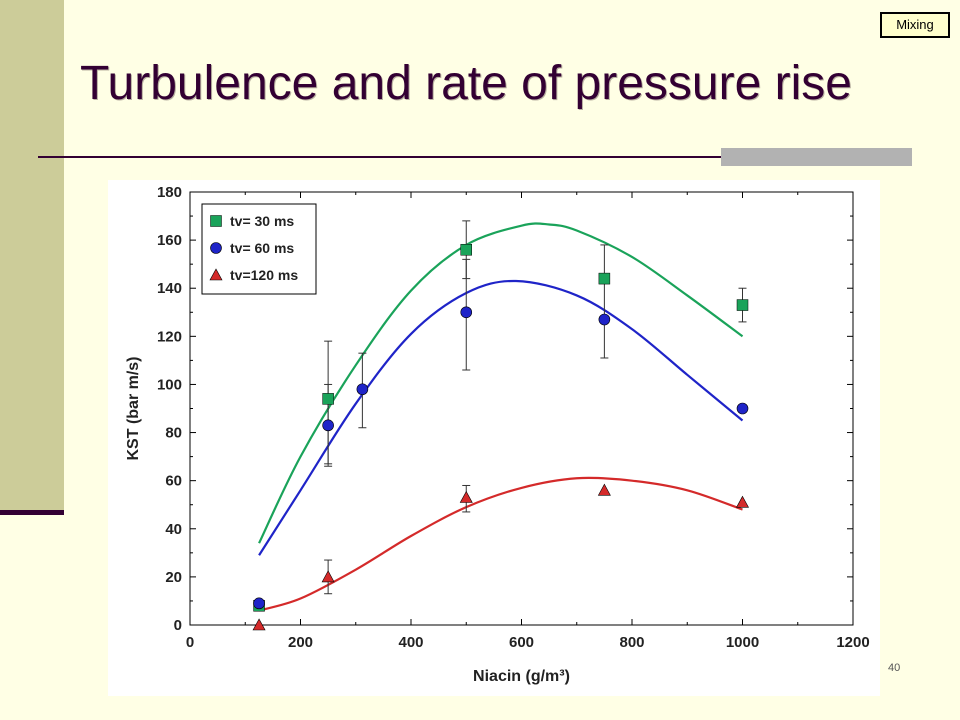 The width and height of the screenshot is (960, 720). I want to click on slide-number: 40, so click(894, 668).